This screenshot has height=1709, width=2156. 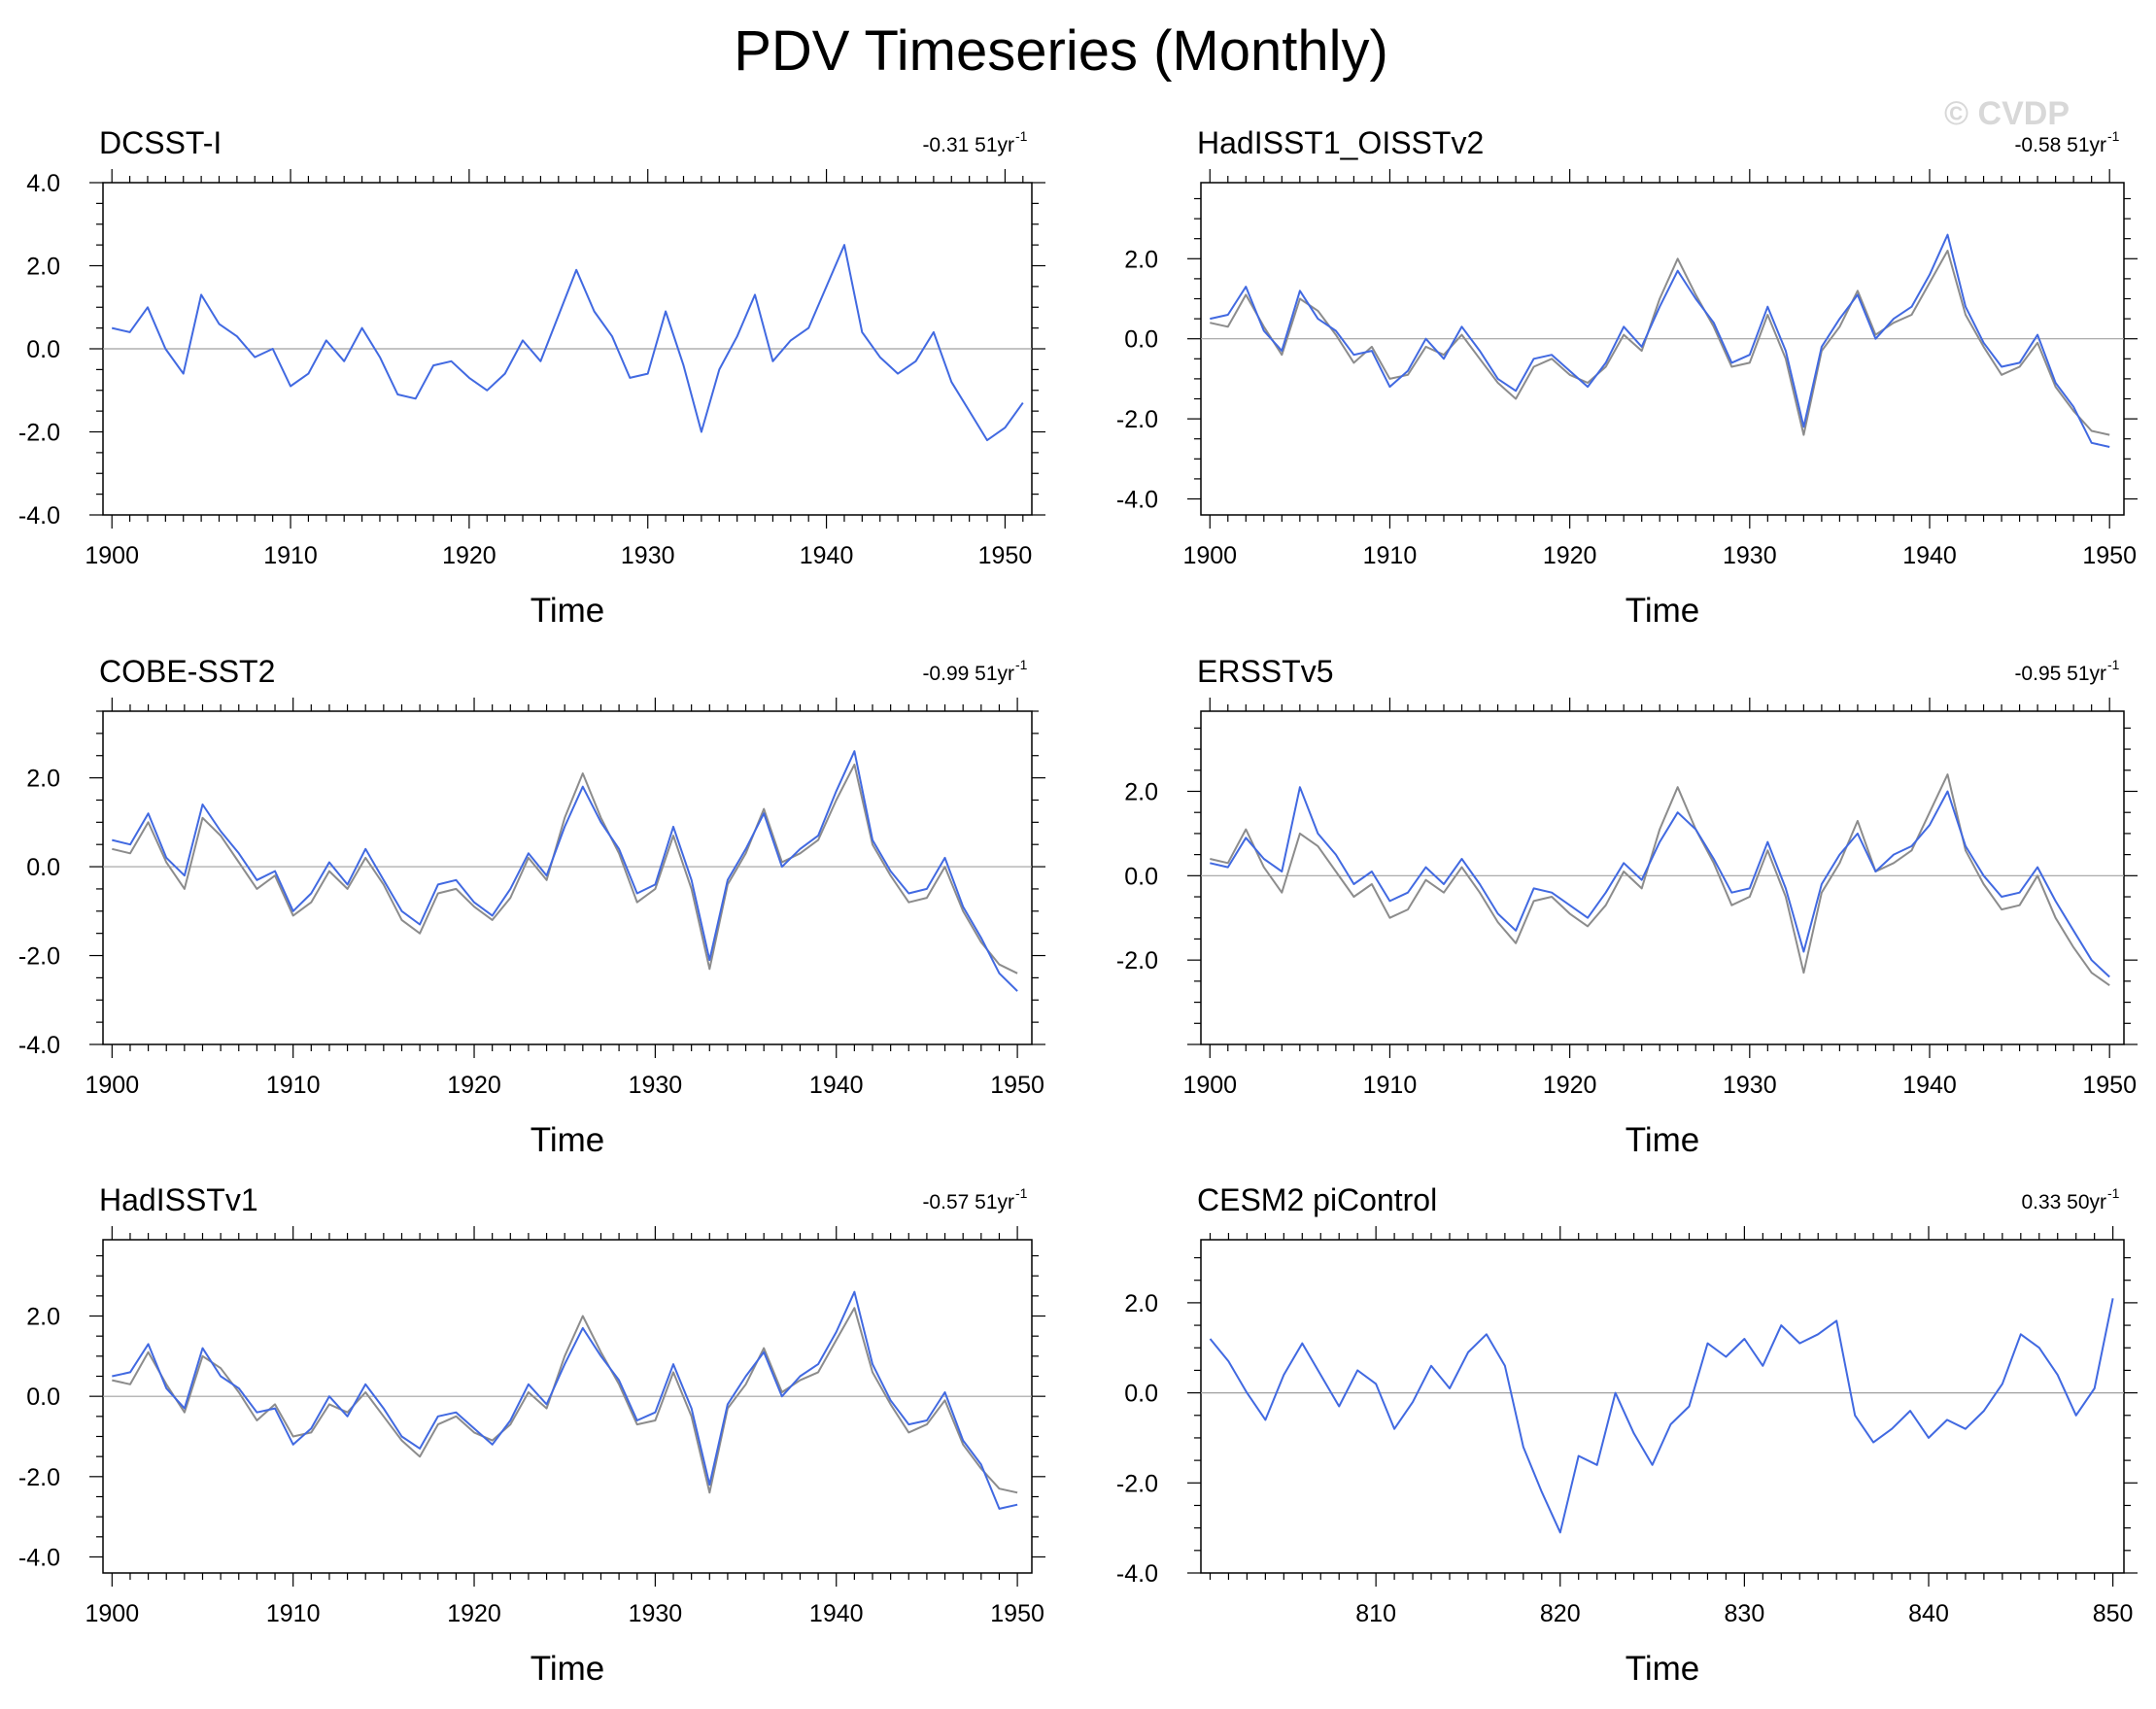 I want to click on panel-title: DCSST-I, so click(x=160, y=142).